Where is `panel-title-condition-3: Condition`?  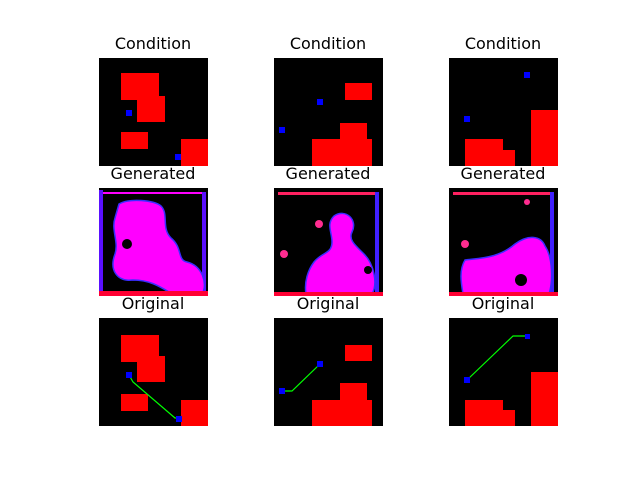
panel-title-condition-3: Condition is located at coordinates (503, 43).